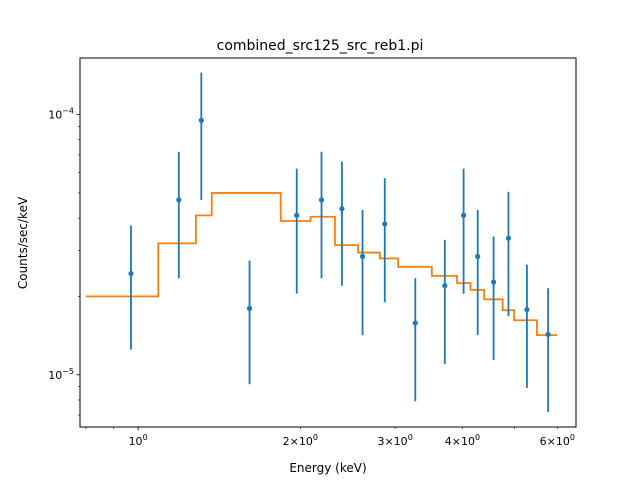 The image size is (640, 484). I want to click on x-tick-label: 100, so click(138, 440).